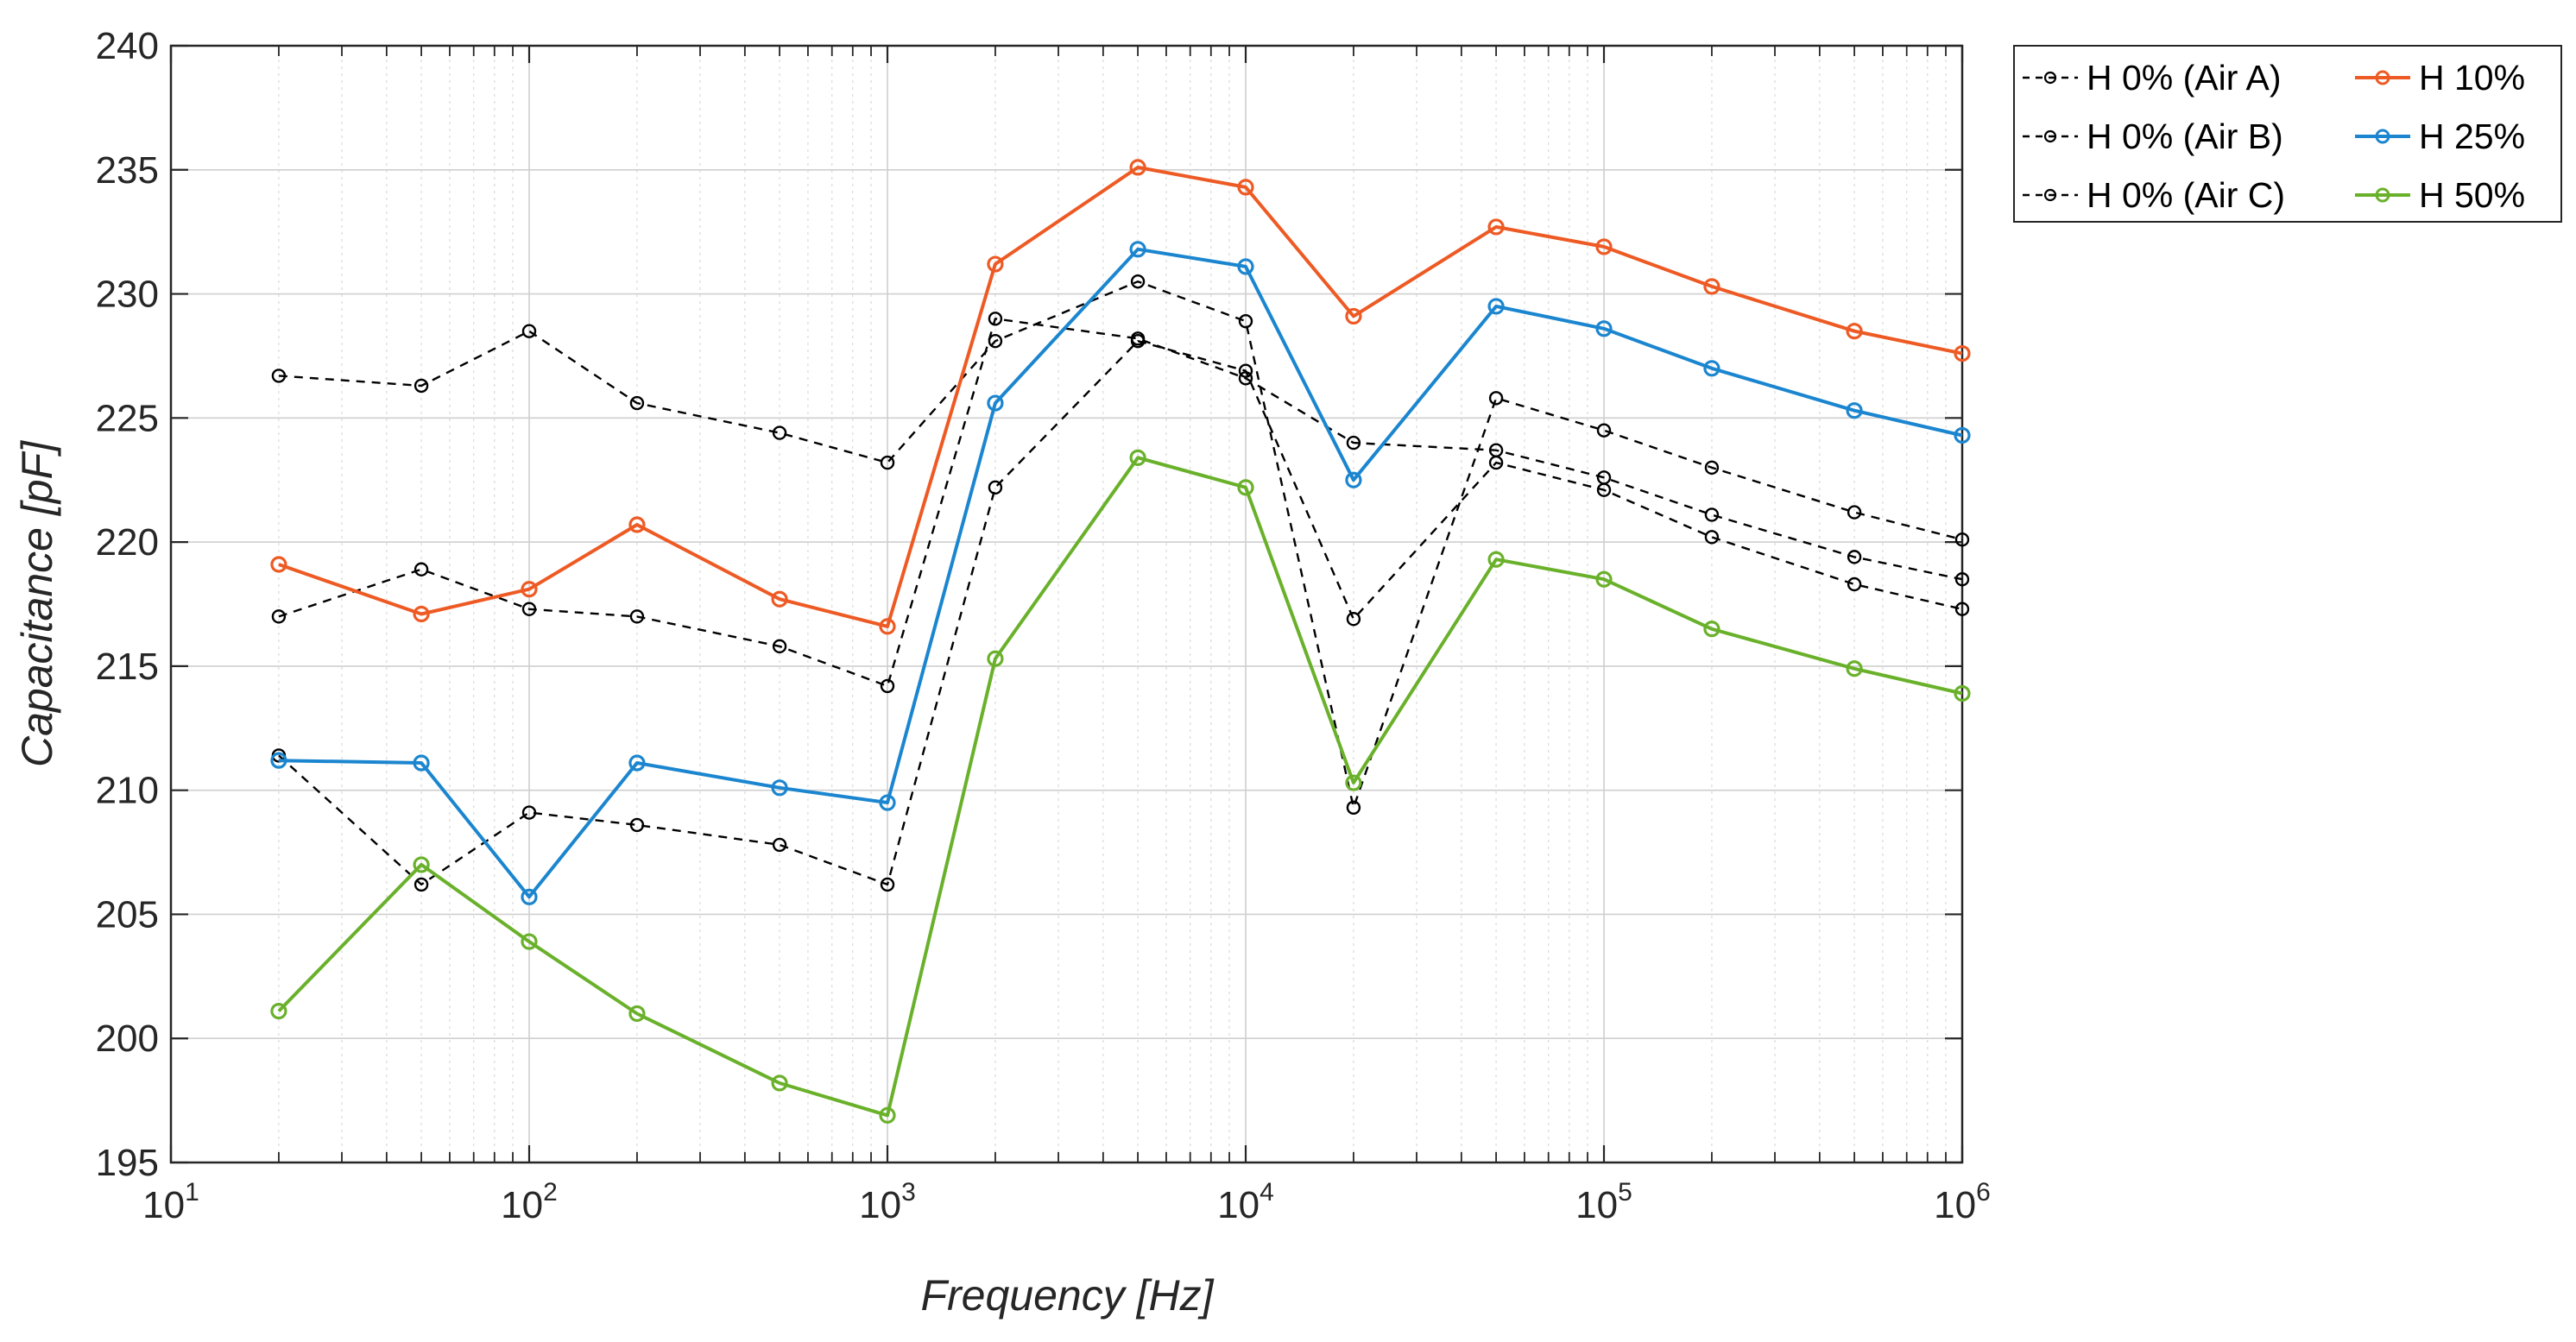 The height and width of the screenshot is (1342, 2576). What do you see at coordinates (1066, 1202) in the screenshot?
I see `x-tick-labels: 10¹ 10² 10³ 10⁴ 10⁵ 10⁶` at bounding box center [1066, 1202].